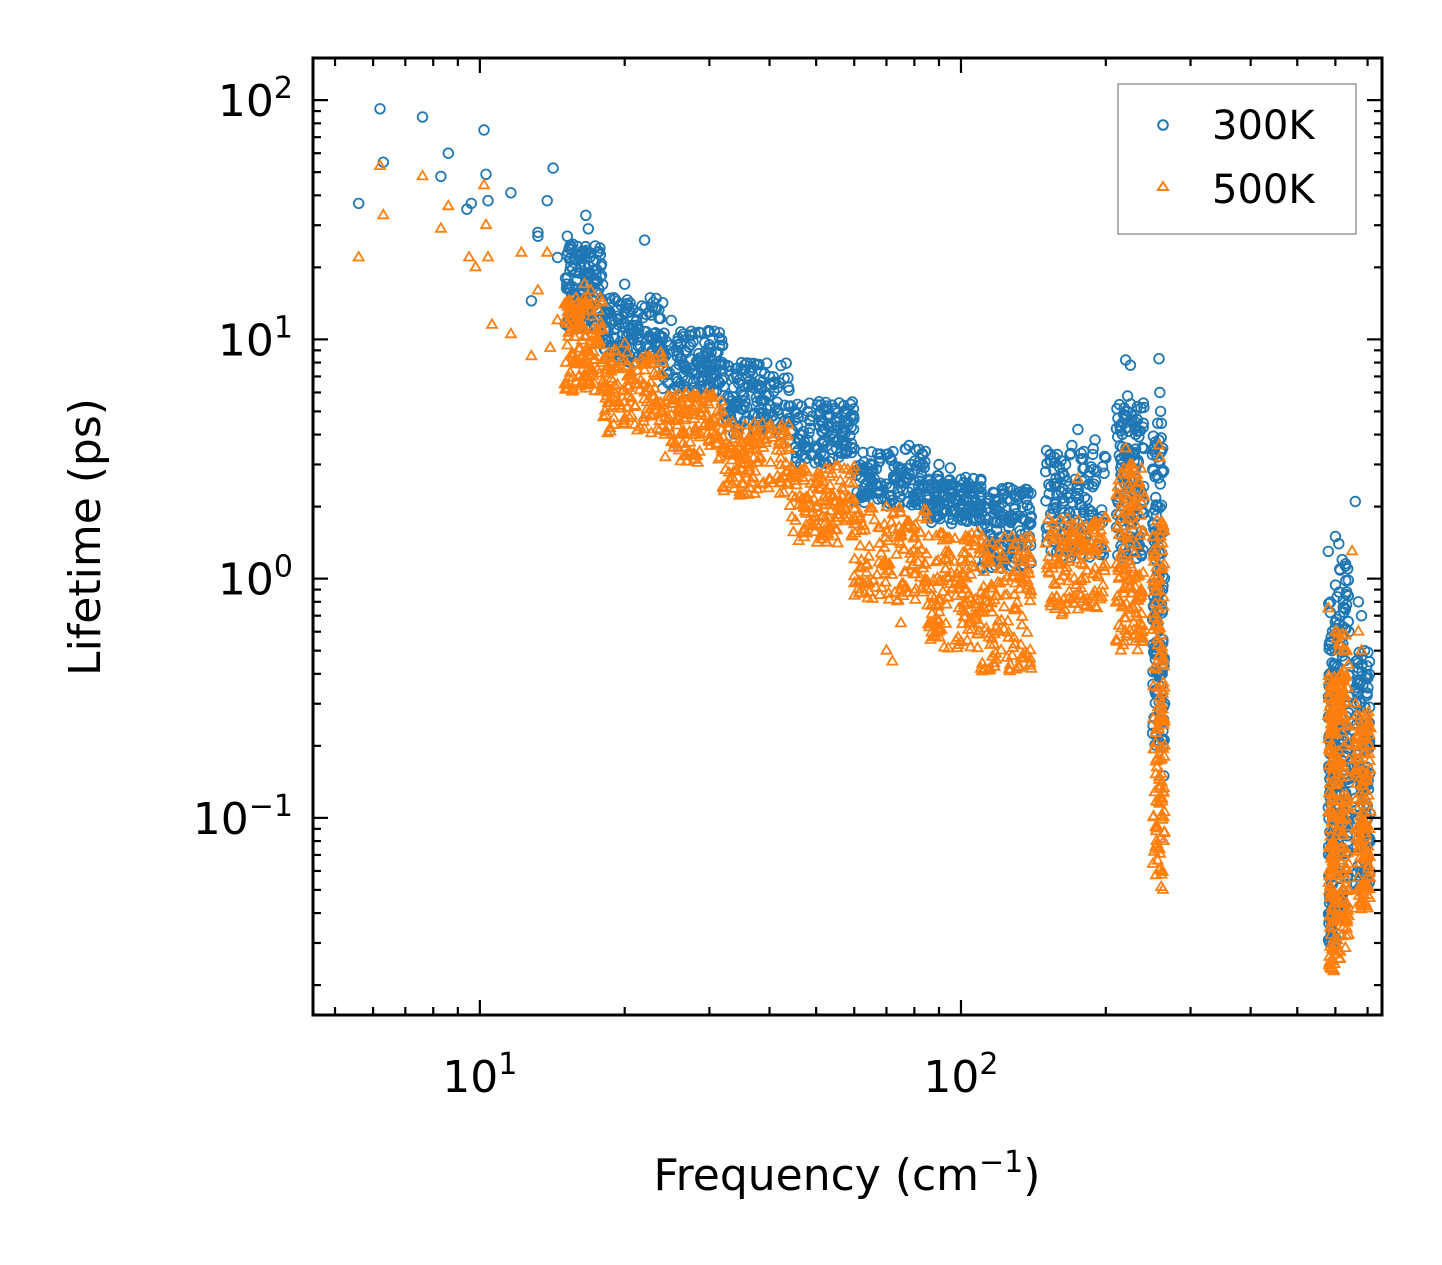 This screenshot has width=1442, height=1265. I want to click on legend-label-300k: 300K, so click(1264, 126).